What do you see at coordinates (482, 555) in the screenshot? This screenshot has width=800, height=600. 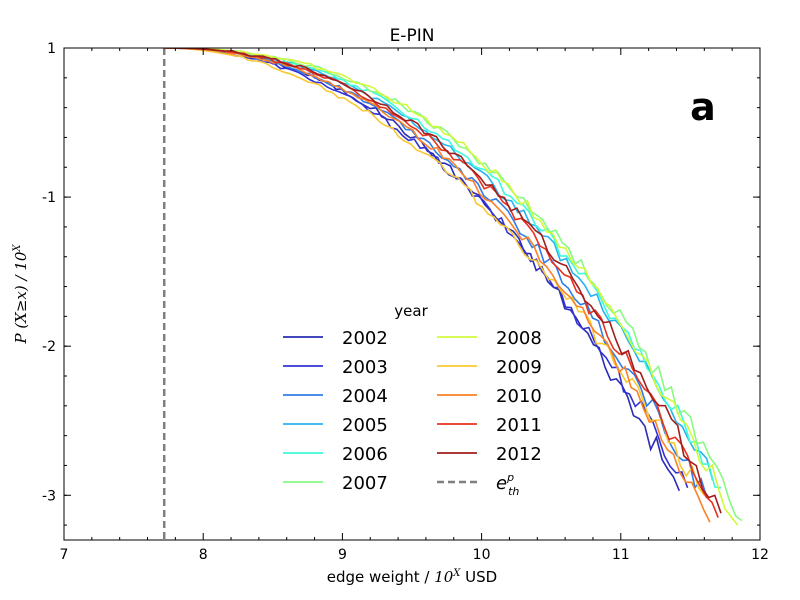 I see `x-tick-label: 10` at bounding box center [482, 555].